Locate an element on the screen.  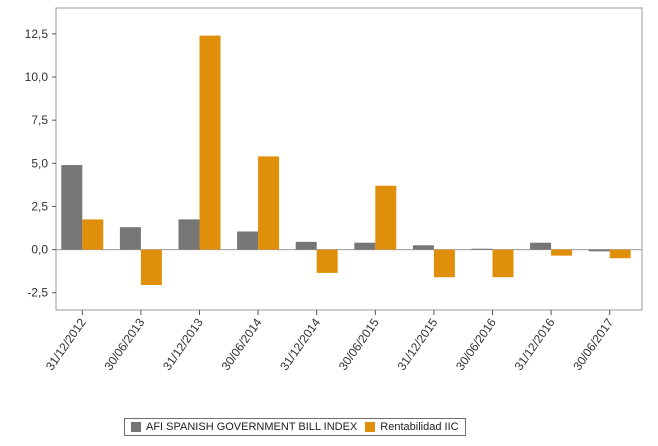
y-tick-label: 0,0 is located at coordinates (39, 250).